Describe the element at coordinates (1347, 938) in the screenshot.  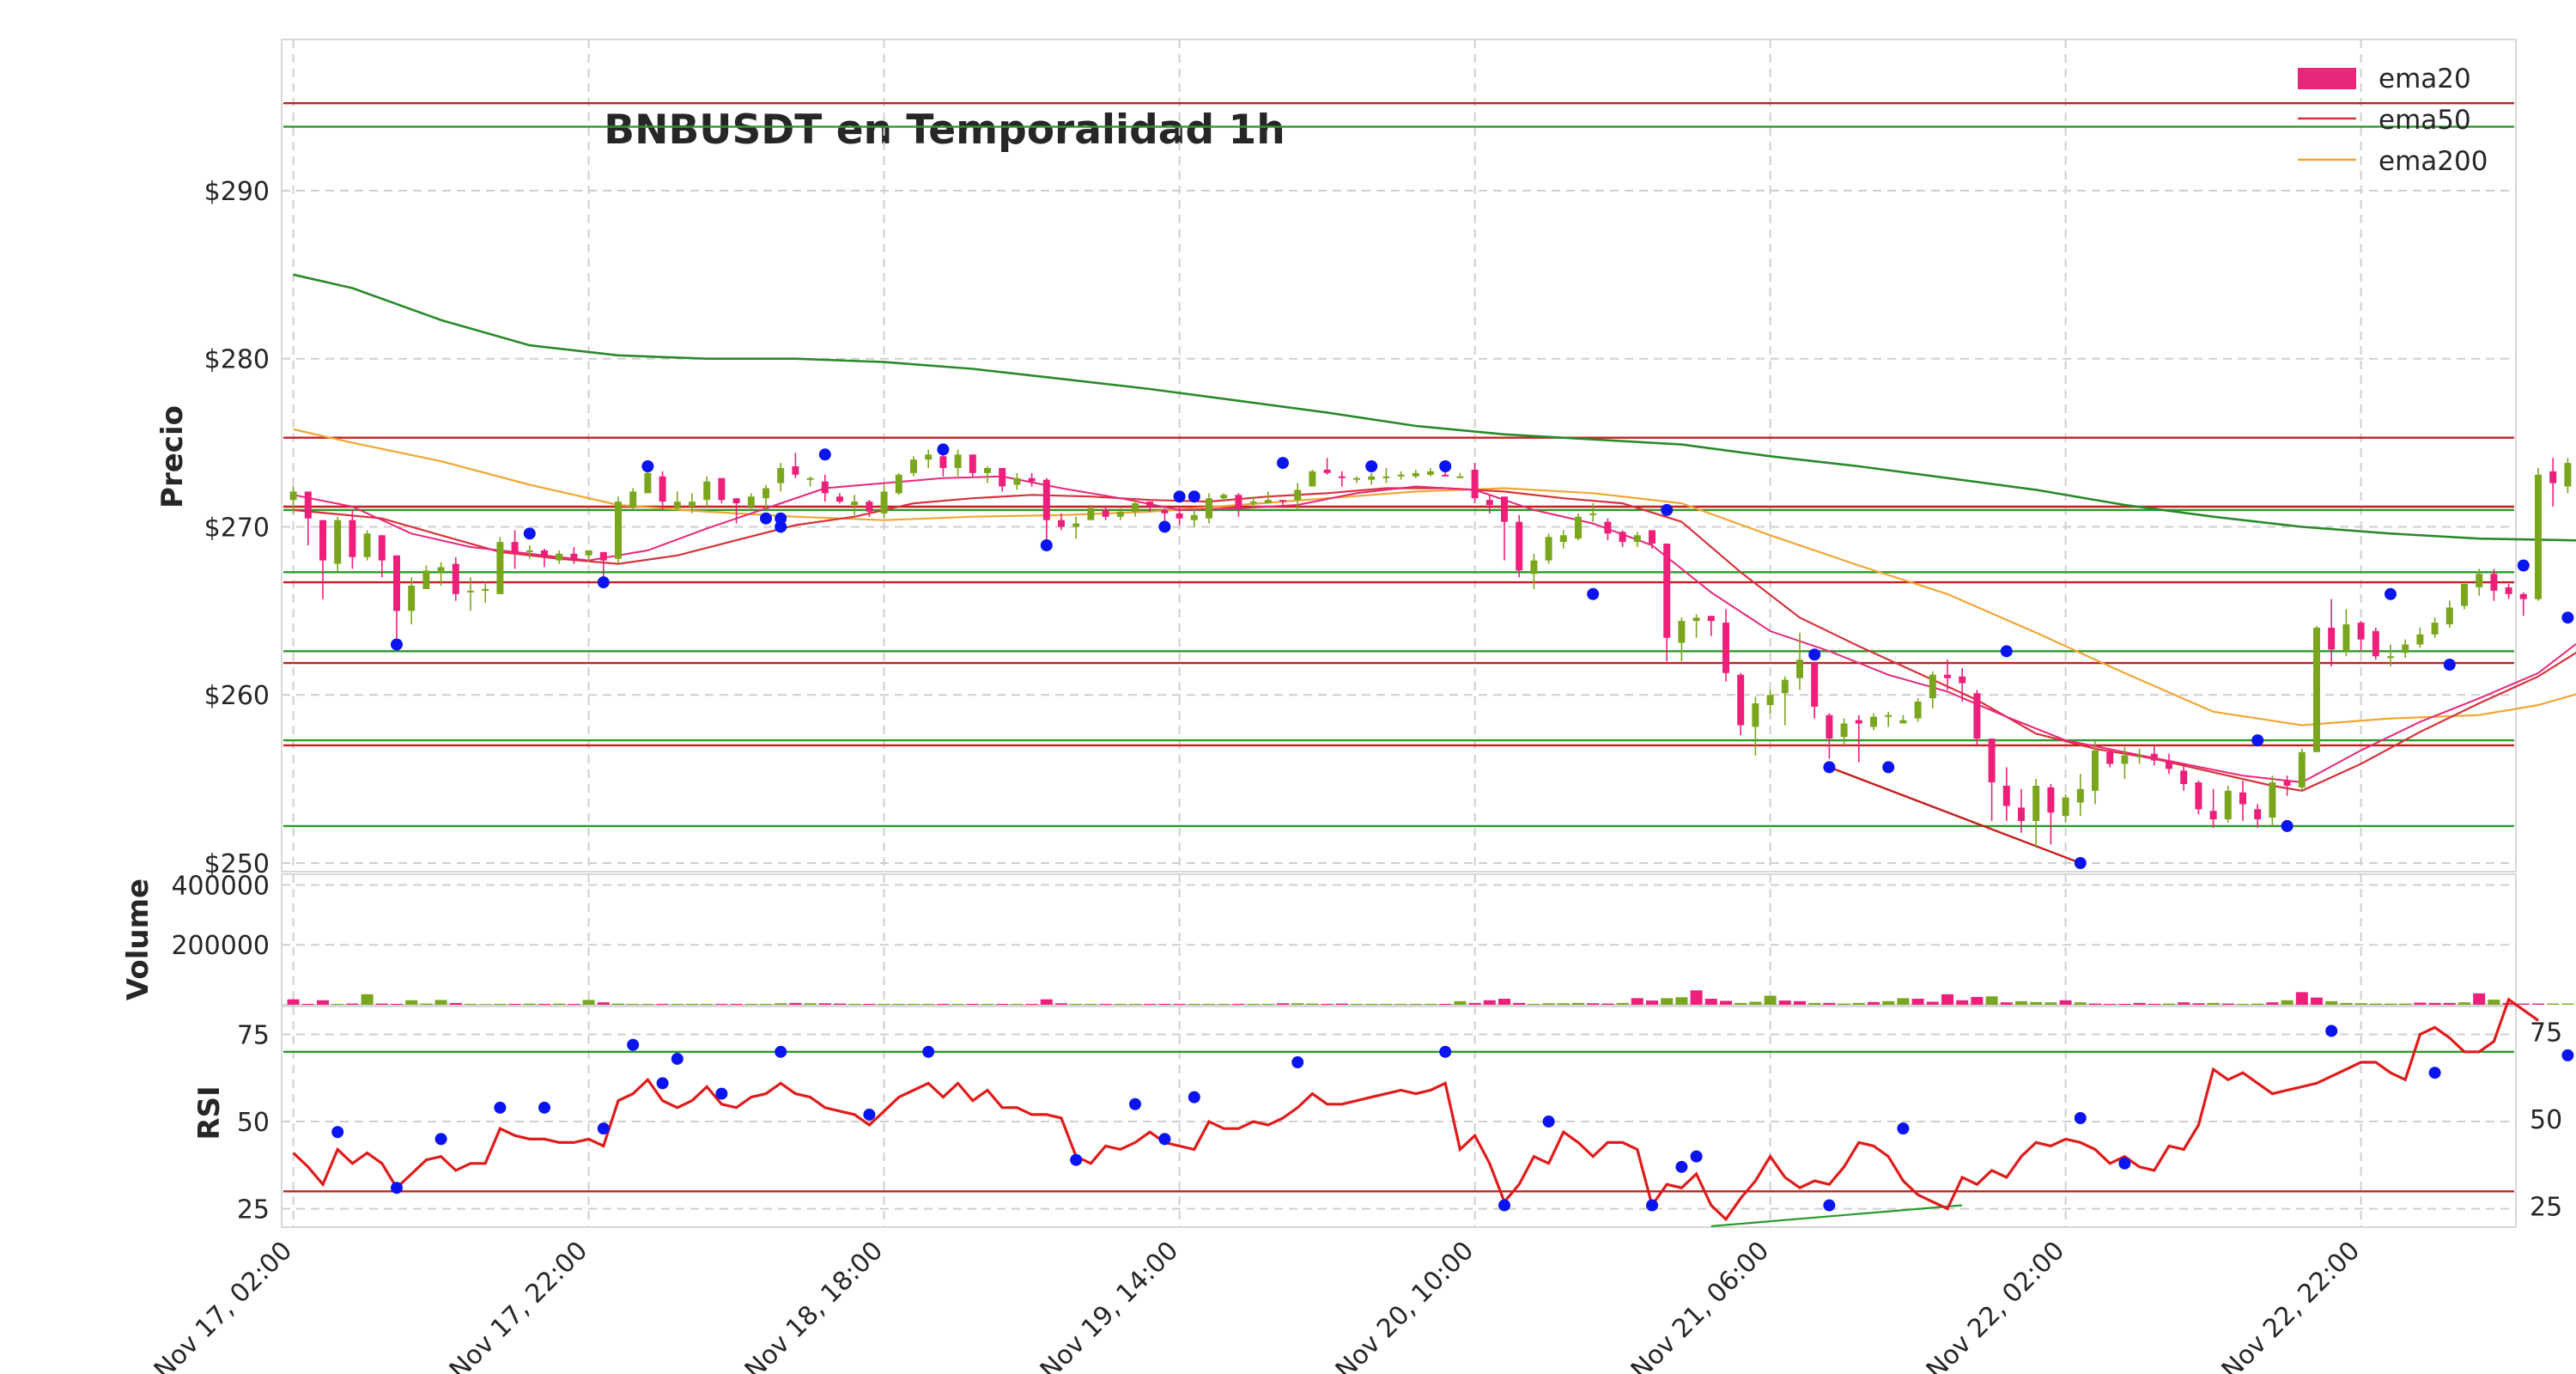
I see `volume-panel: 200000 400000 Volume` at that location.